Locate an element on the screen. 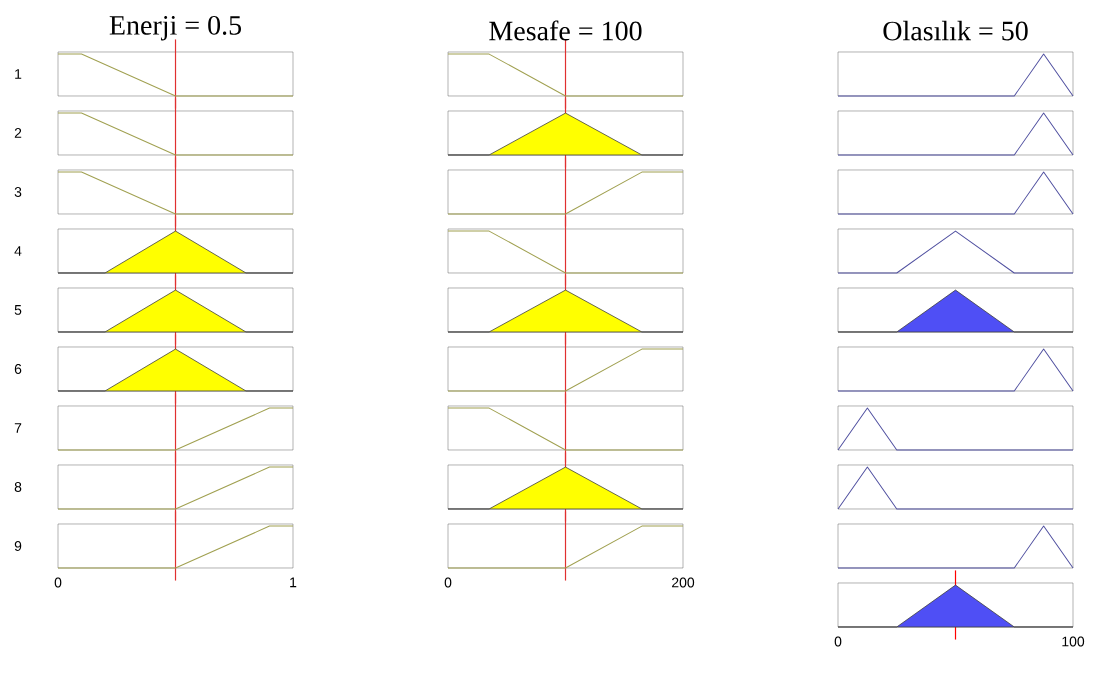 The height and width of the screenshot is (700, 1099). y-axis-title: 7 is located at coordinates (18, 428).